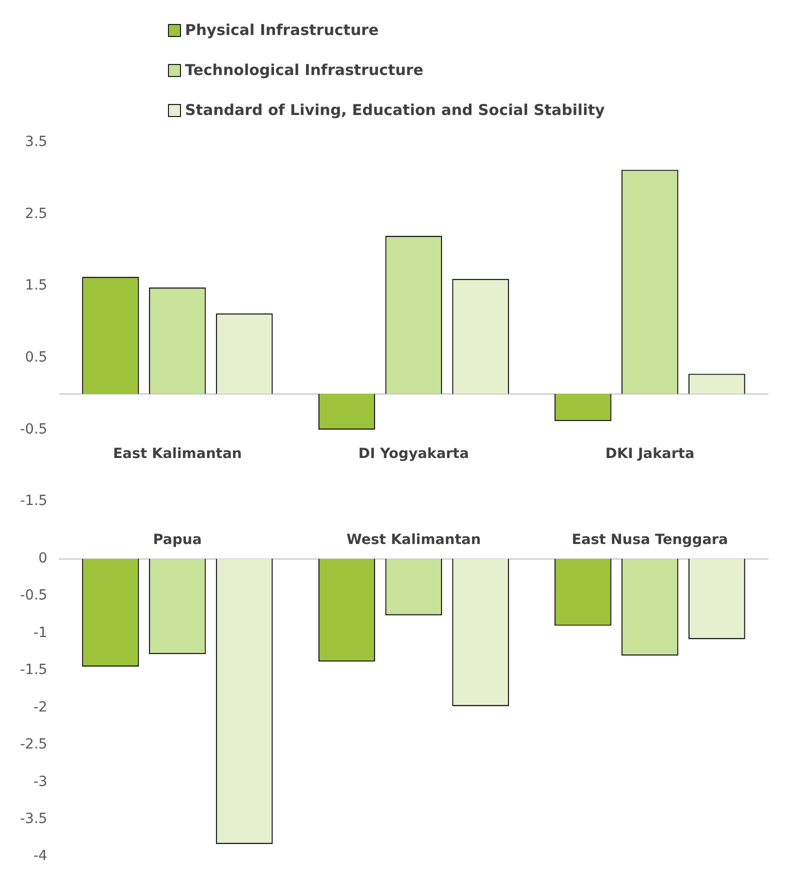 The width and height of the screenshot is (798, 880). Describe the element at coordinates (304, 70) in the screenshot. I see `legend-label: Technological Infrastructure` at that location.